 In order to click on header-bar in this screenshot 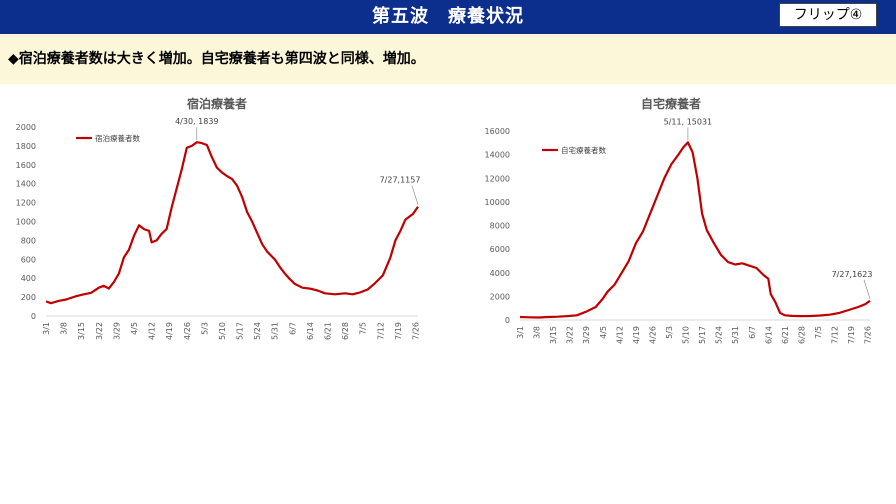, I will do `click(448, 17)`.